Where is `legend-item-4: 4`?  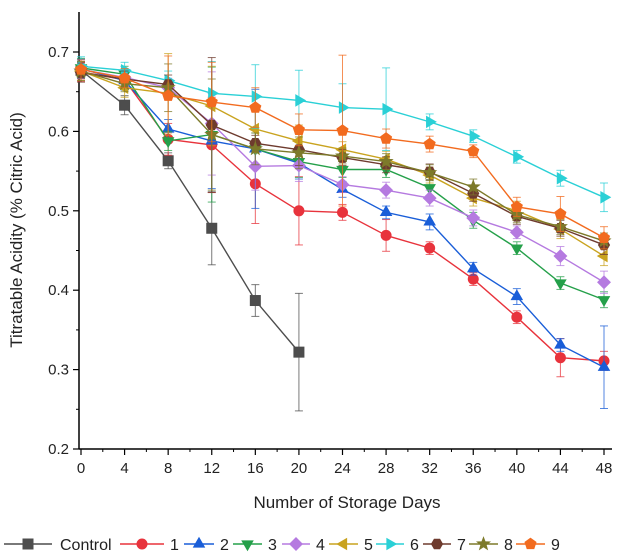
legend-item-4: 4 is located at coordinates (303, 544).